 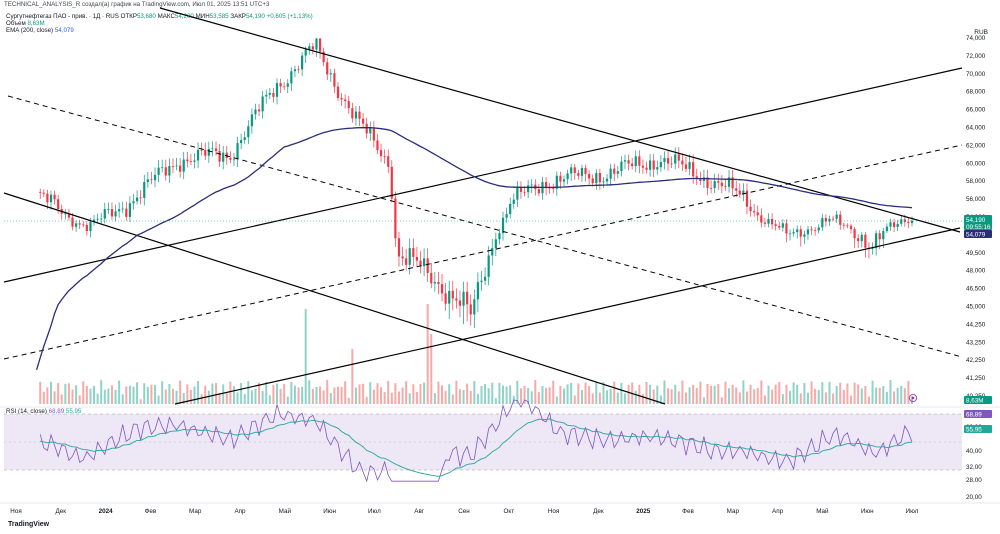 What do you see at coordinates (195, 511) in the screenshot?
I see `time-tick-label: Мар` at bounding box center [195, 511].